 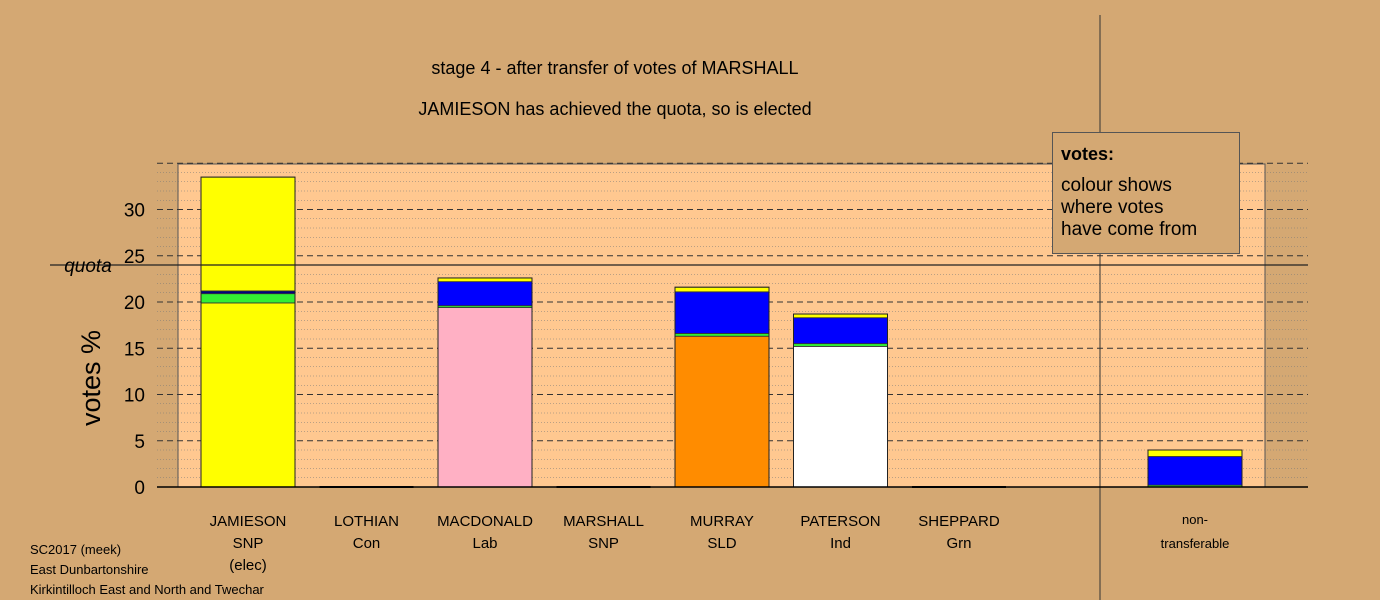 What do you see at coordinates (89, 569) in the screenshot?
I see `footer-line2: East Dunbartonshire` at bounding box center [89, 569].